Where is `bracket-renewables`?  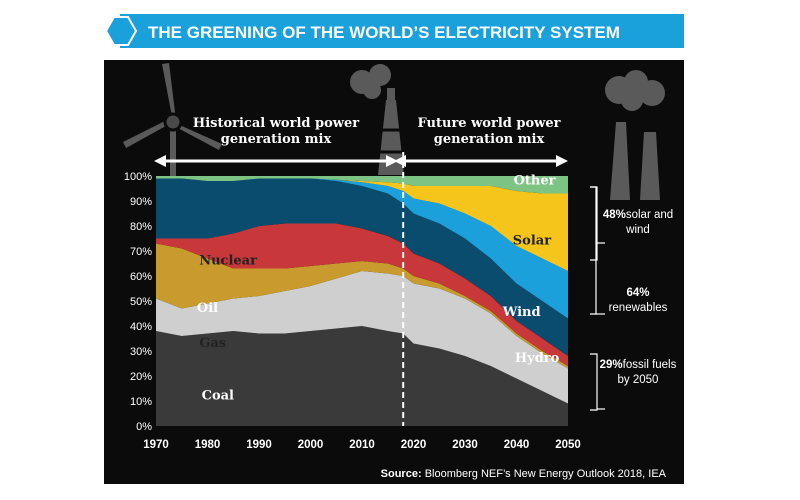 bracket-renewables is located at coordinates (593, 250).